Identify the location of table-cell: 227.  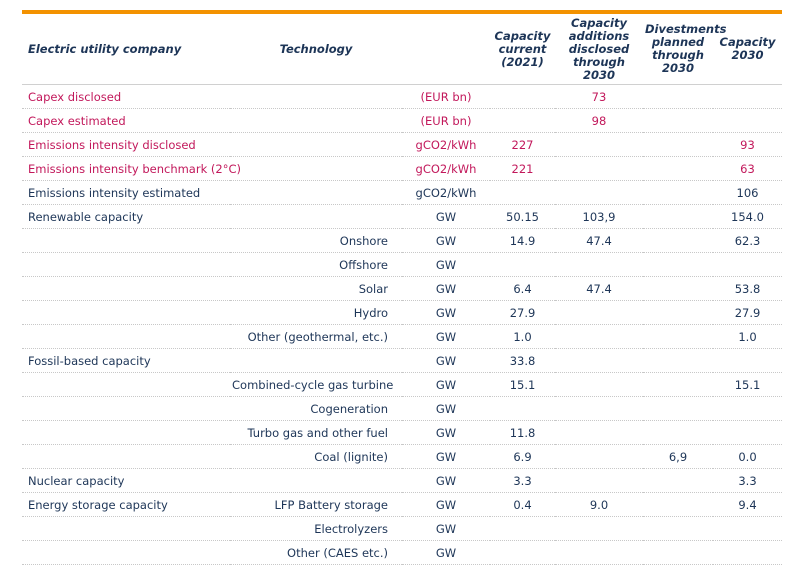
(522, 144).